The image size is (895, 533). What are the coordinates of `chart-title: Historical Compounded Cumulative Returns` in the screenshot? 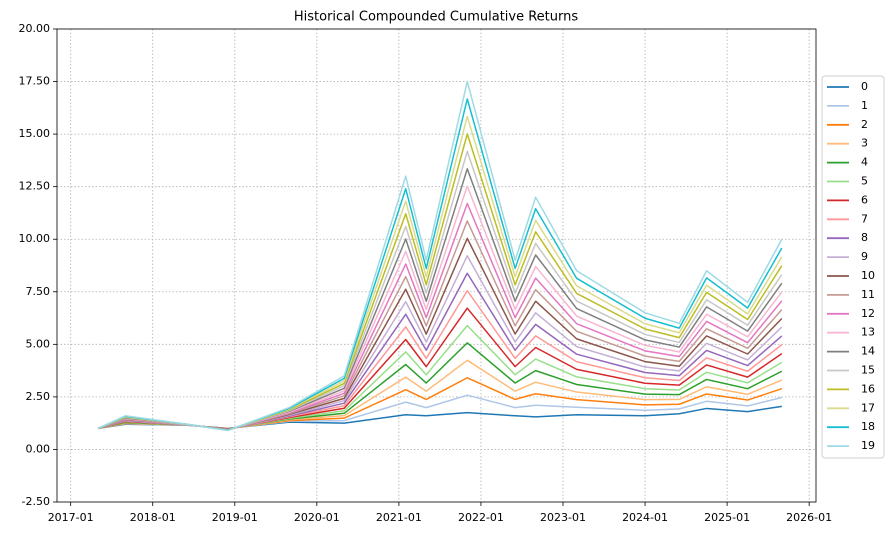 It's located at (436, 17).